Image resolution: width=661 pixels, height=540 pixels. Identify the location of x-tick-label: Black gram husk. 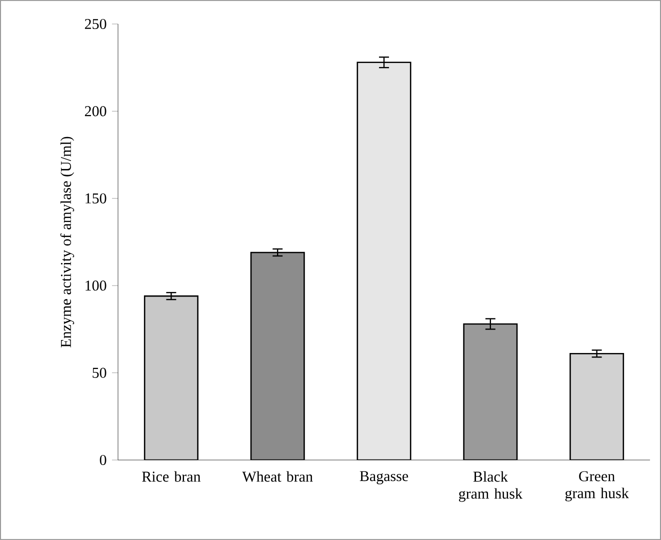
(490, 486).